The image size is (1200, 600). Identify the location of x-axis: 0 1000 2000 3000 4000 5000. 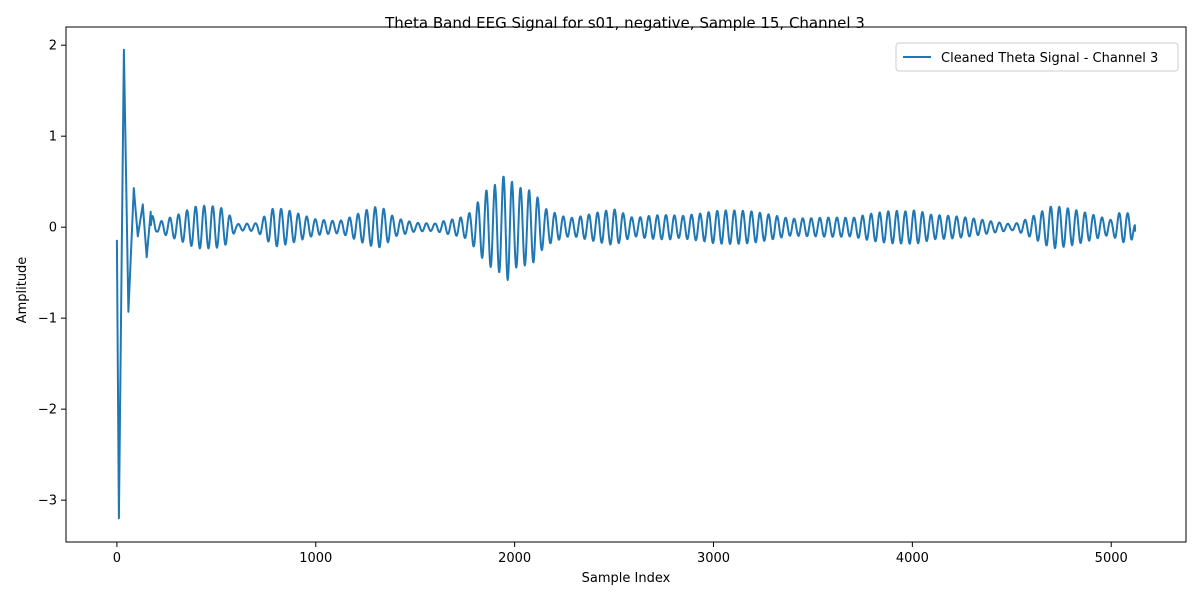
(620, 554).